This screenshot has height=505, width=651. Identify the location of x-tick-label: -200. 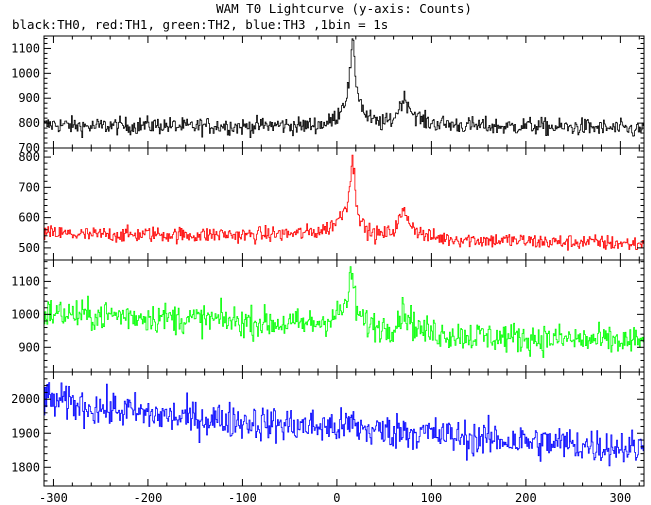
(147, 498).